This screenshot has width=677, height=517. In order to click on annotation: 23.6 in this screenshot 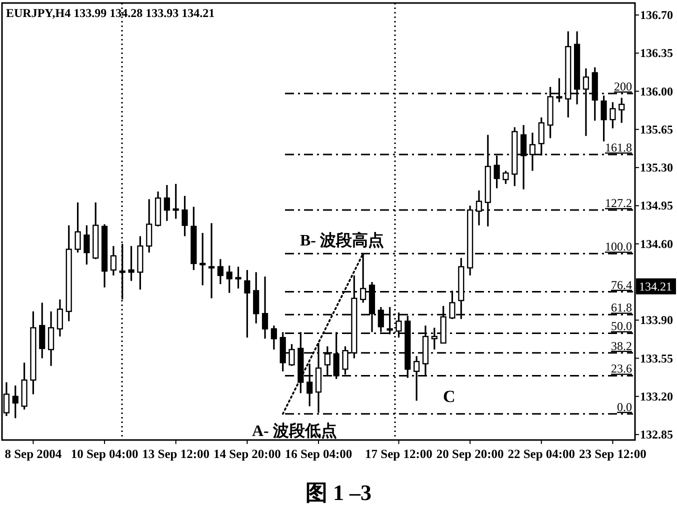, I will do `click(621, 369)`.